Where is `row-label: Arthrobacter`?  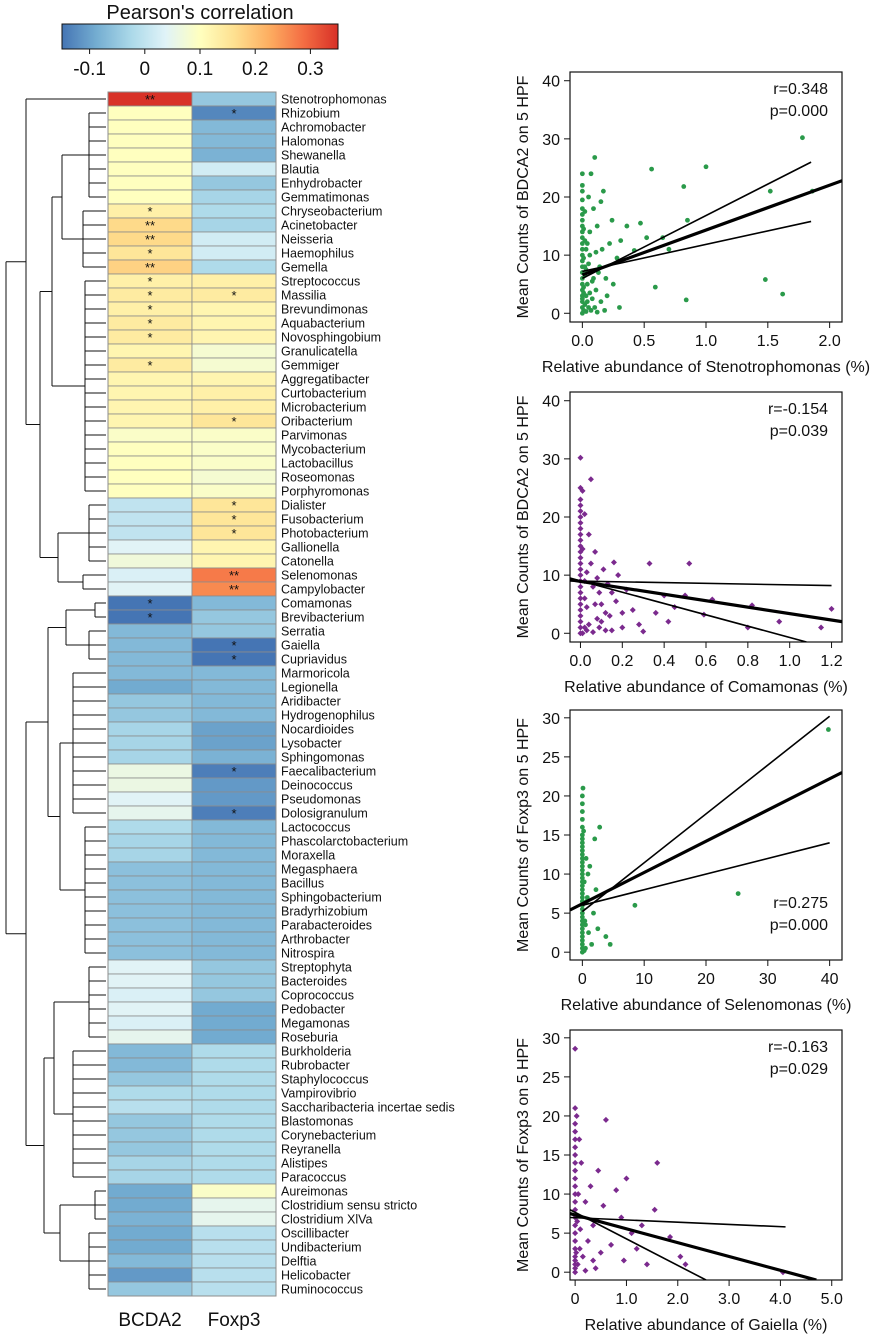 row-label: Arthrobacter is located at coordinates (315, 940).